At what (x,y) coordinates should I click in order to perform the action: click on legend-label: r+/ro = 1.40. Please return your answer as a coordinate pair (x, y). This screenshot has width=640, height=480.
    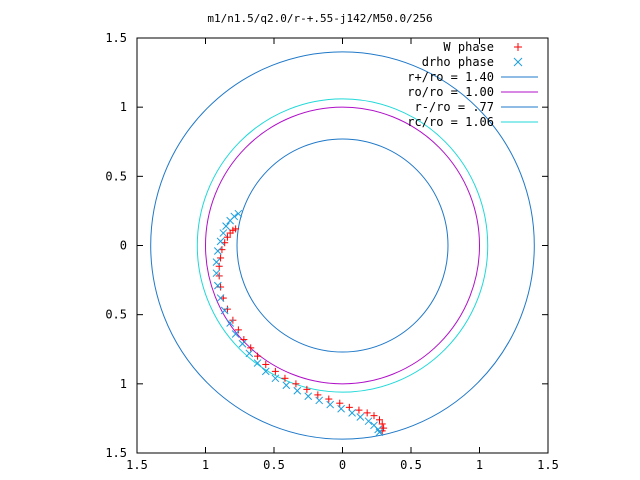
    Looking at the image, I should click on (450, 77).